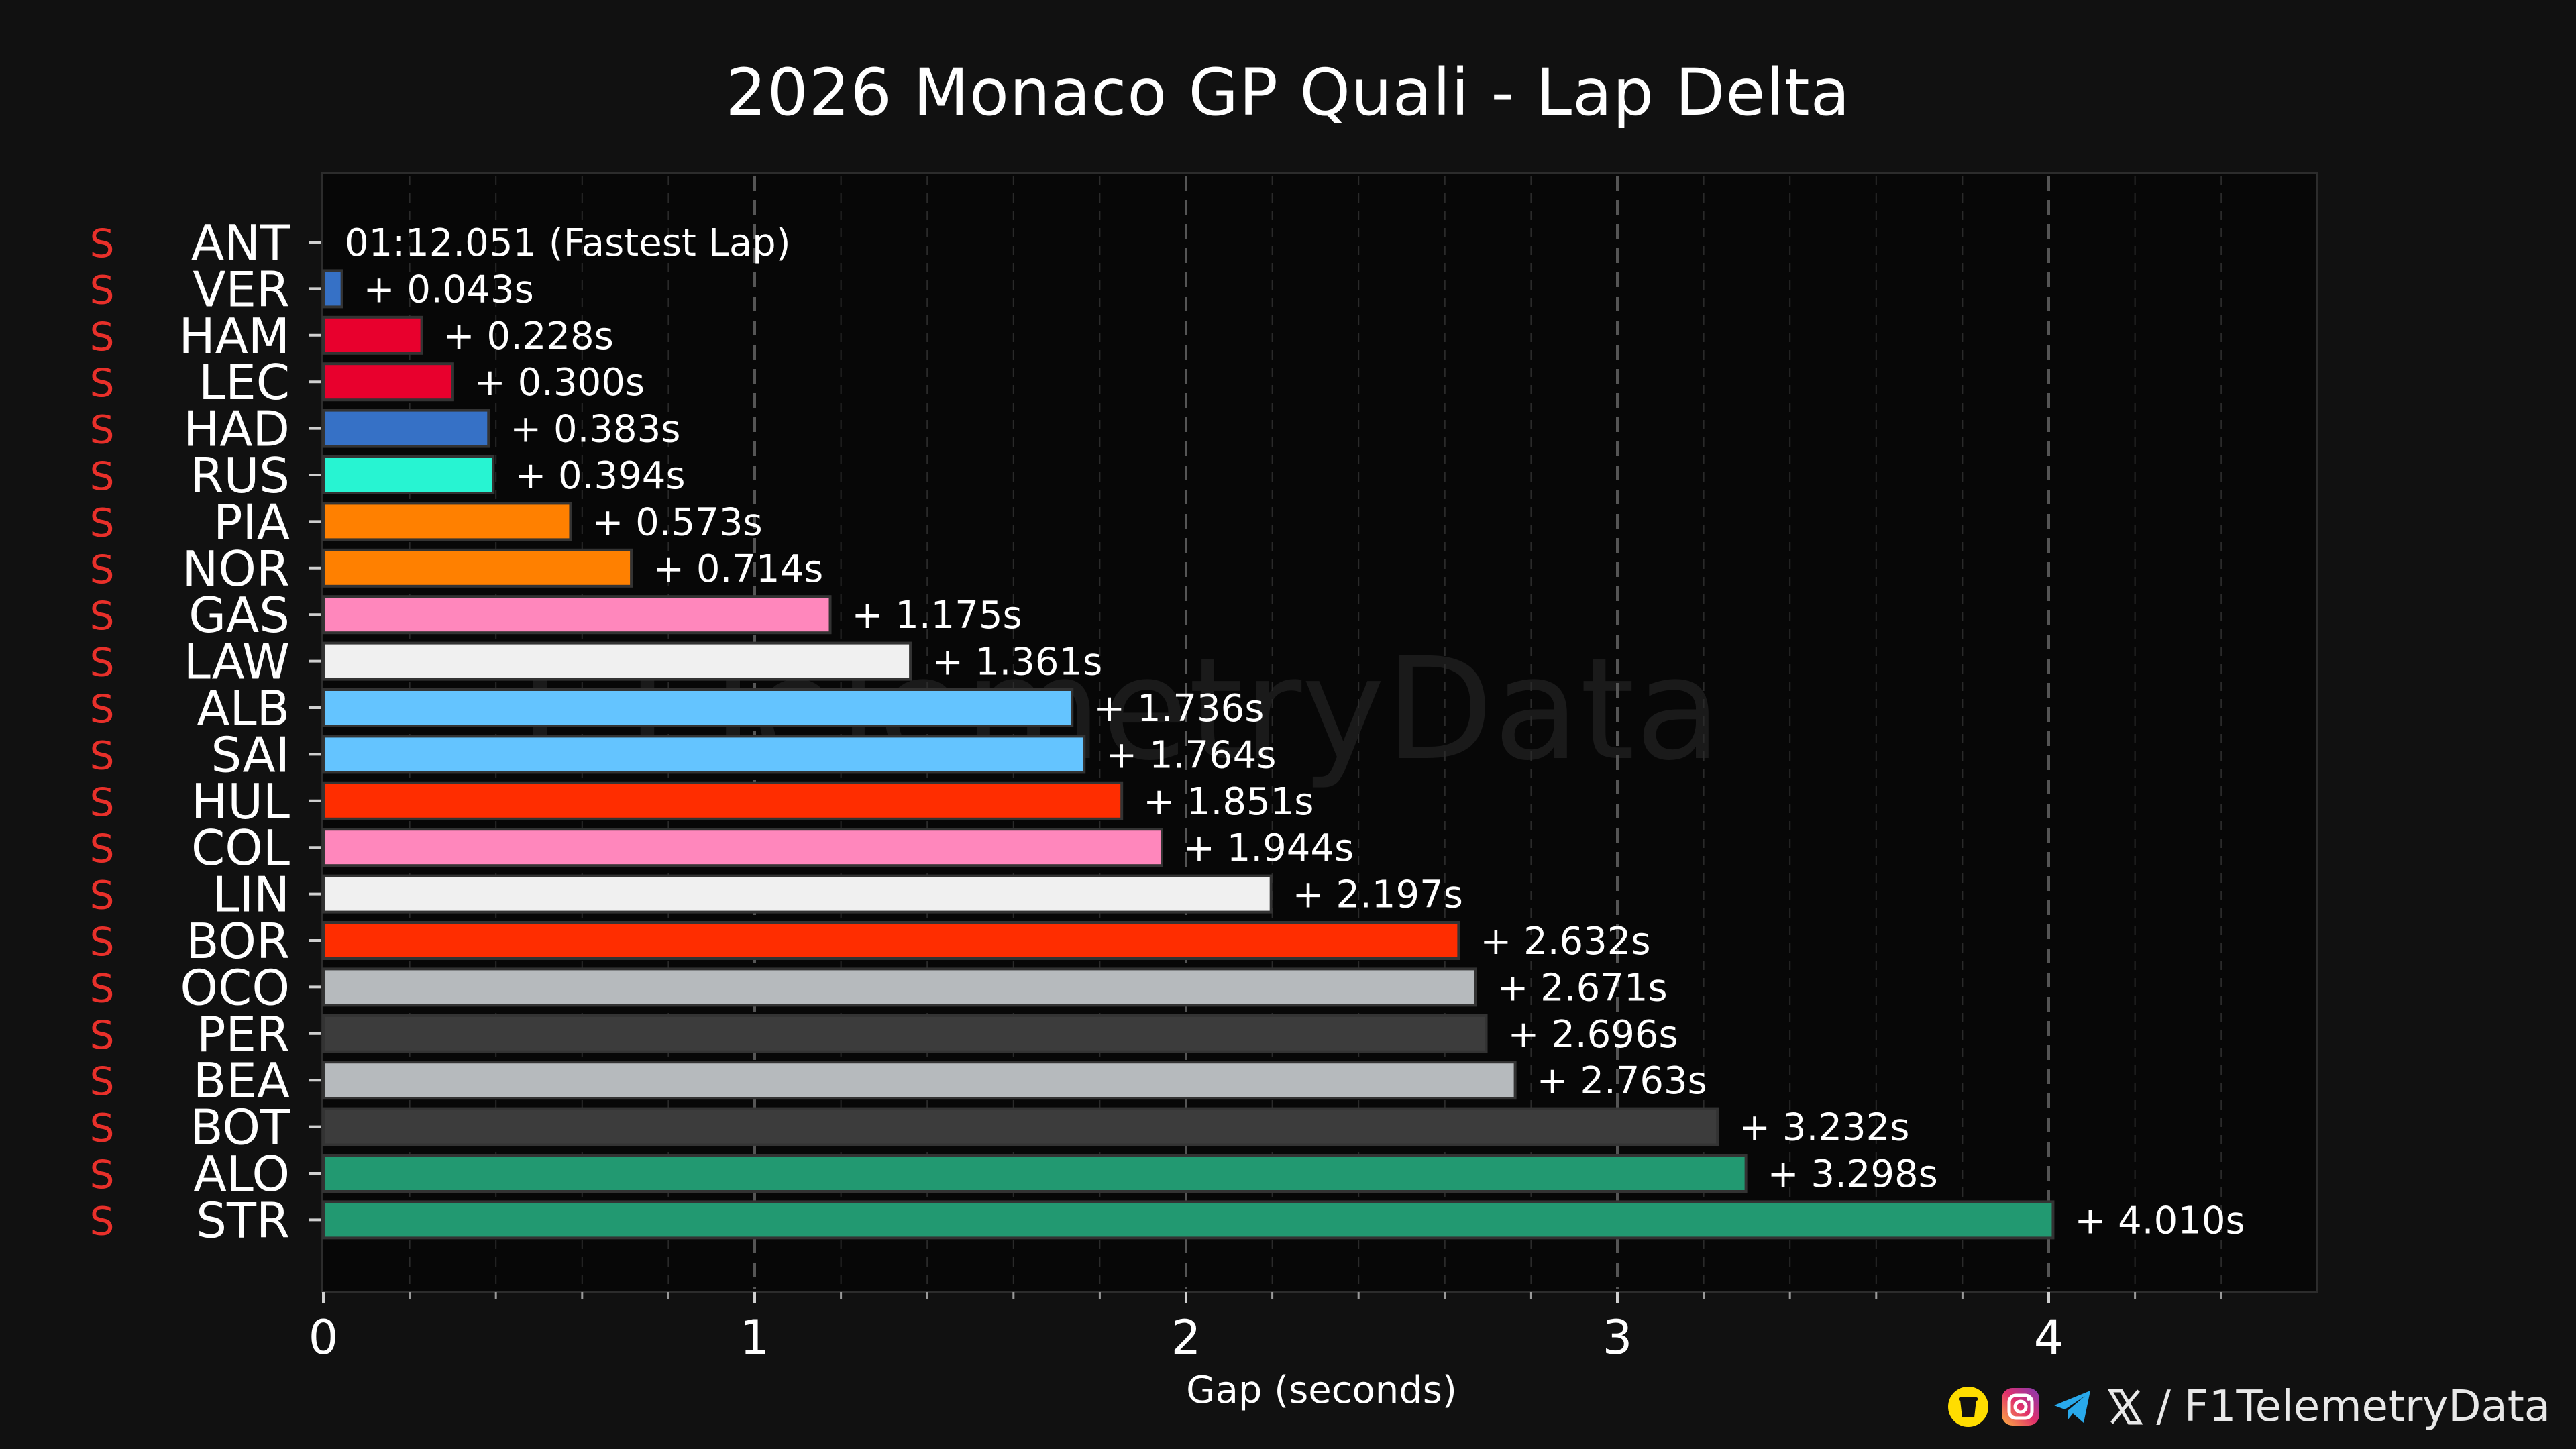 This screenshot has height=1449, width=2576. What do you see at coordinates (577, 615) in the screenshot?
I see `bar-gas` at bounding box center [577, 615].